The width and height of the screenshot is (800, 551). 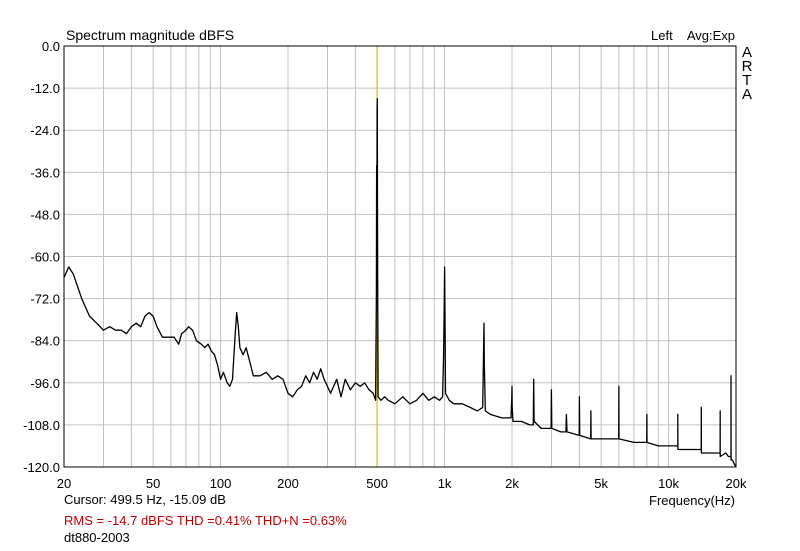 What do you see at coordinates (45, 383) in the screenshot?
I see `y-tick-label: -96.0` at bounding box center [45, 383].